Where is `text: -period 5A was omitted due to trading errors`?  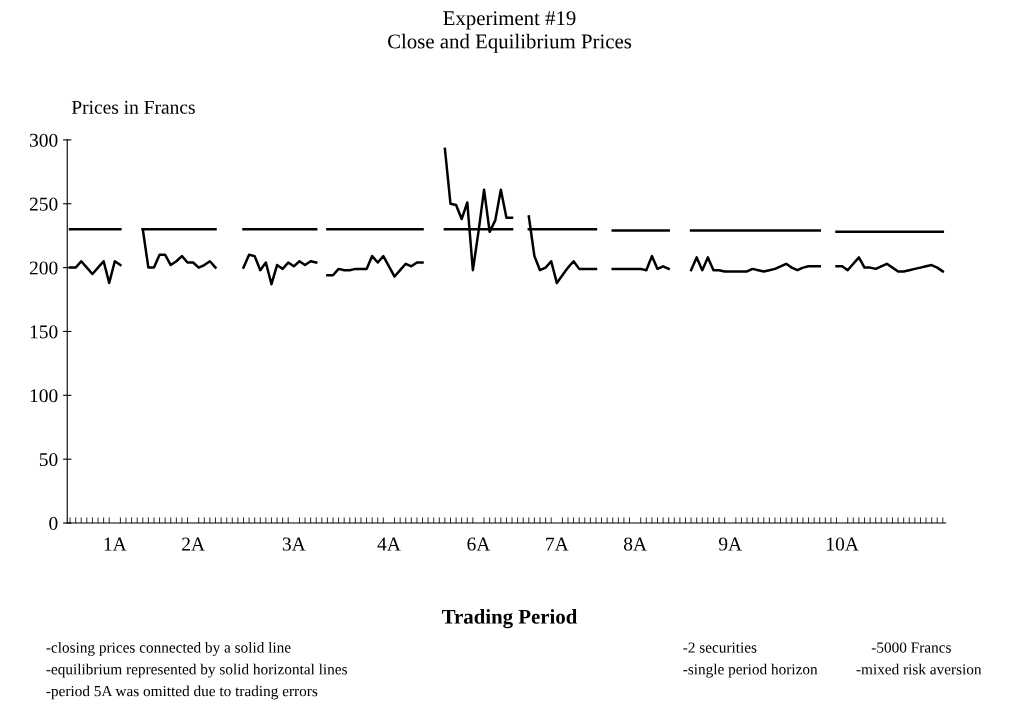
text: -period 5A was omitted due to trading errors is located at coordinates (182, 692).